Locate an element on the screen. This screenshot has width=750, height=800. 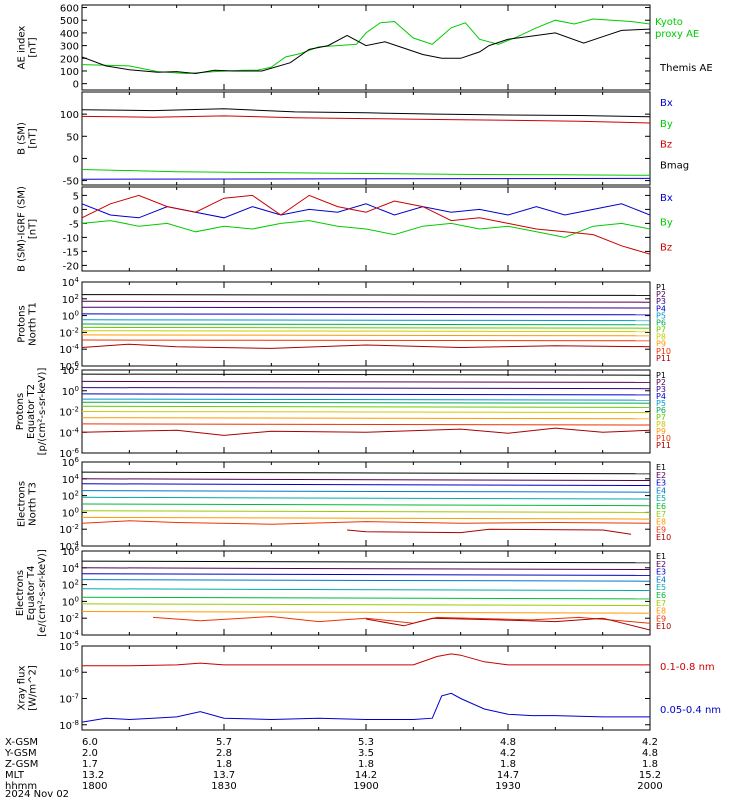
series-line-P3 is located at coordinates (366, 388).